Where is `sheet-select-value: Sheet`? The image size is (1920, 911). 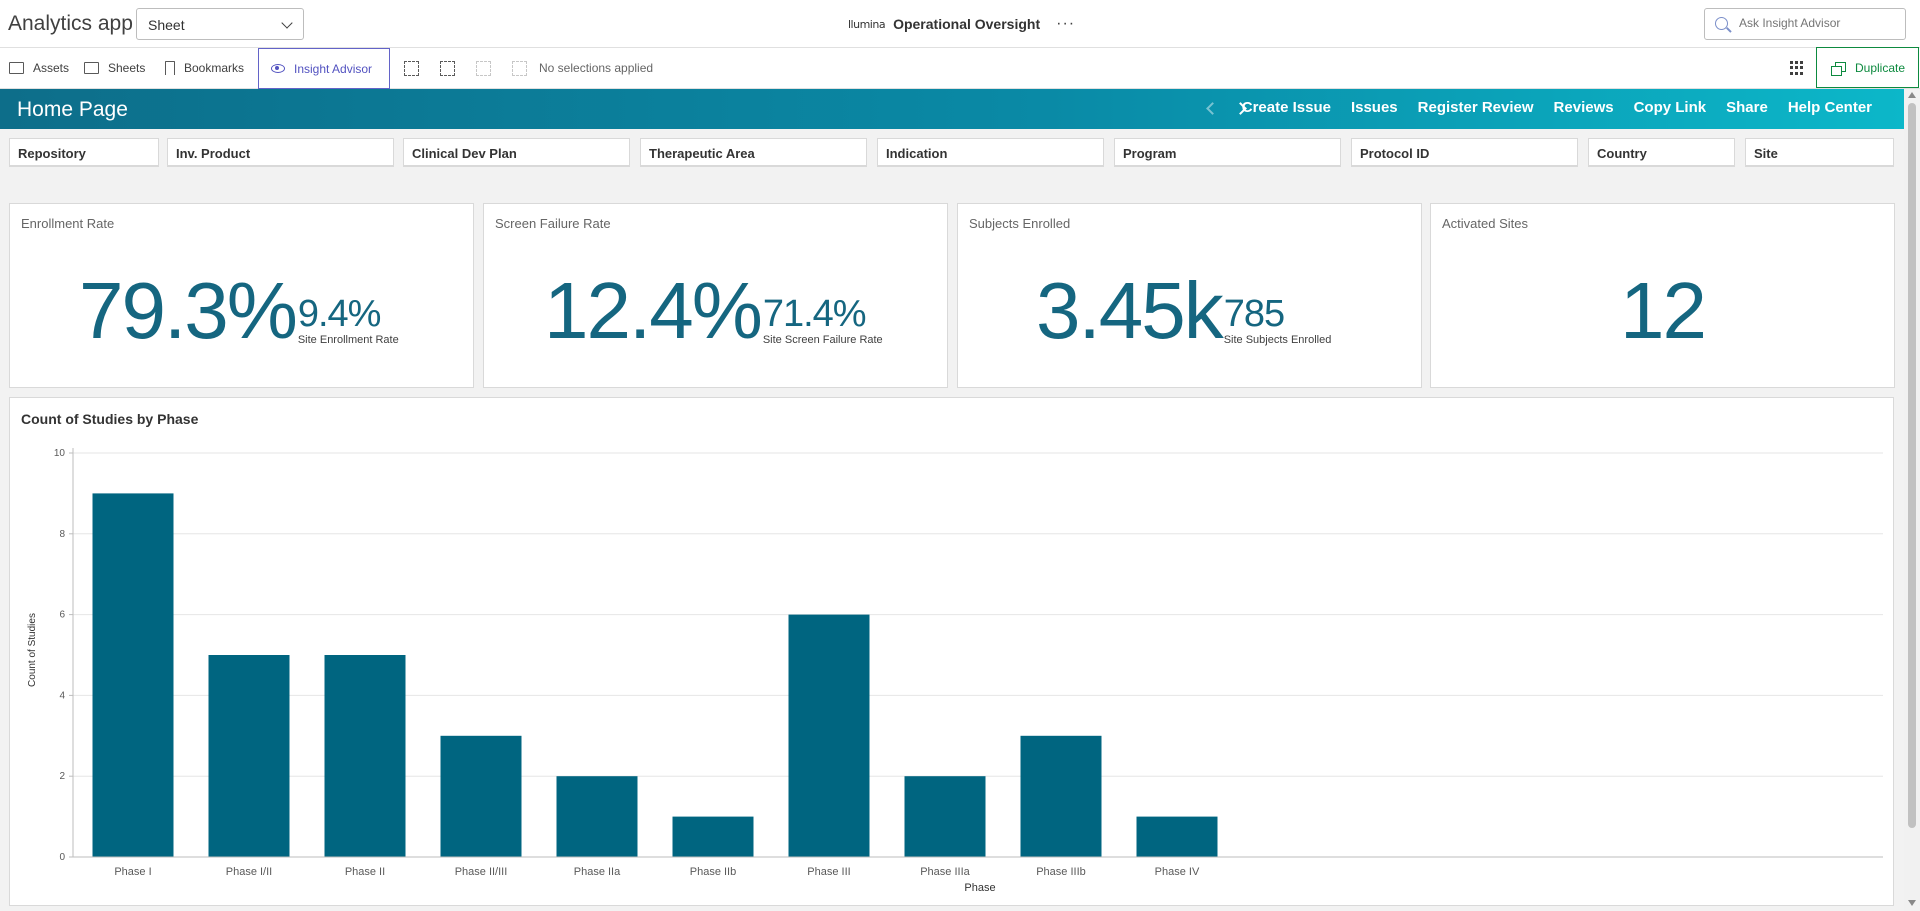 sheet-select-value: Sheet is located at coordinates (166, 25).